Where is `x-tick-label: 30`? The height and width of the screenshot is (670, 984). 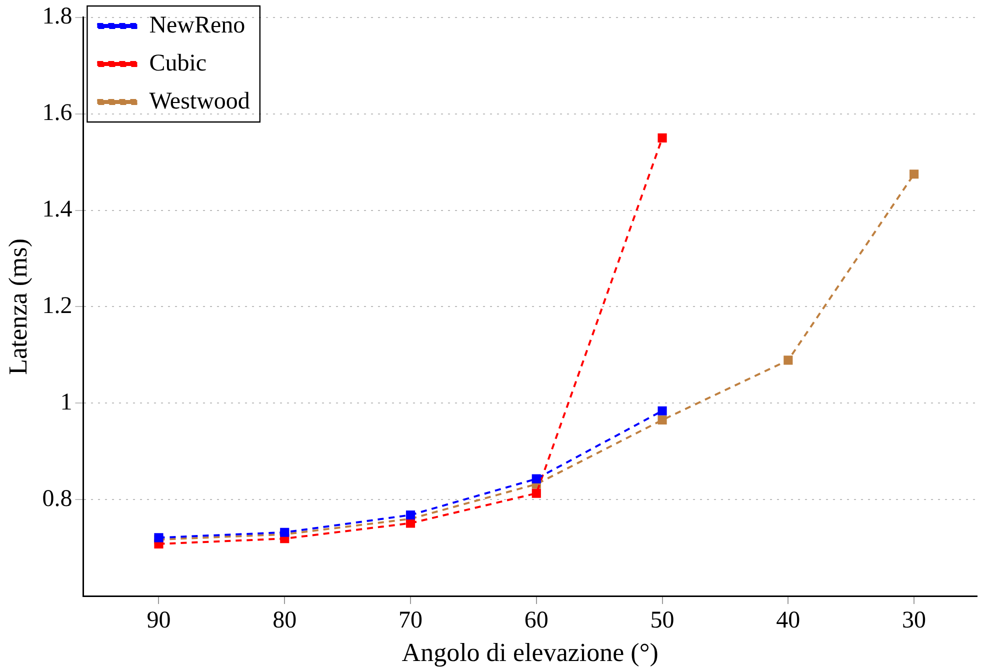
x-tick-label: 30 is located at coordinates (914, 621).